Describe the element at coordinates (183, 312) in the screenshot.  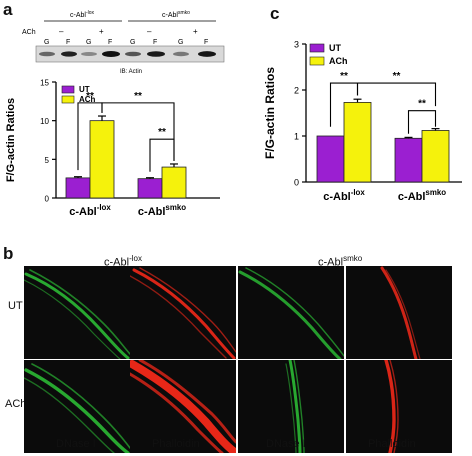
I see `micrograph-lox-ut-phalloidin` at that location.